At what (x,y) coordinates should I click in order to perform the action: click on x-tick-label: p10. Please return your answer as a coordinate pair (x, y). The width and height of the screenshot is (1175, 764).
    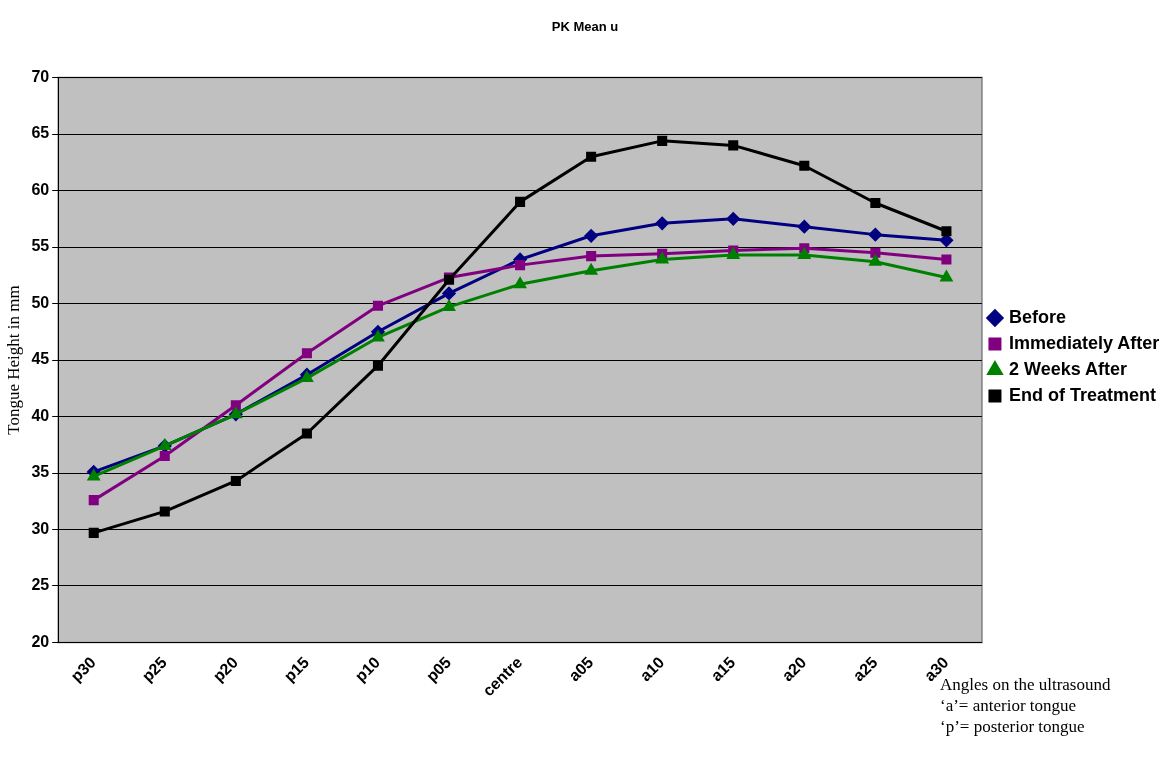
    Looking at the image, I should click on (367, 669).